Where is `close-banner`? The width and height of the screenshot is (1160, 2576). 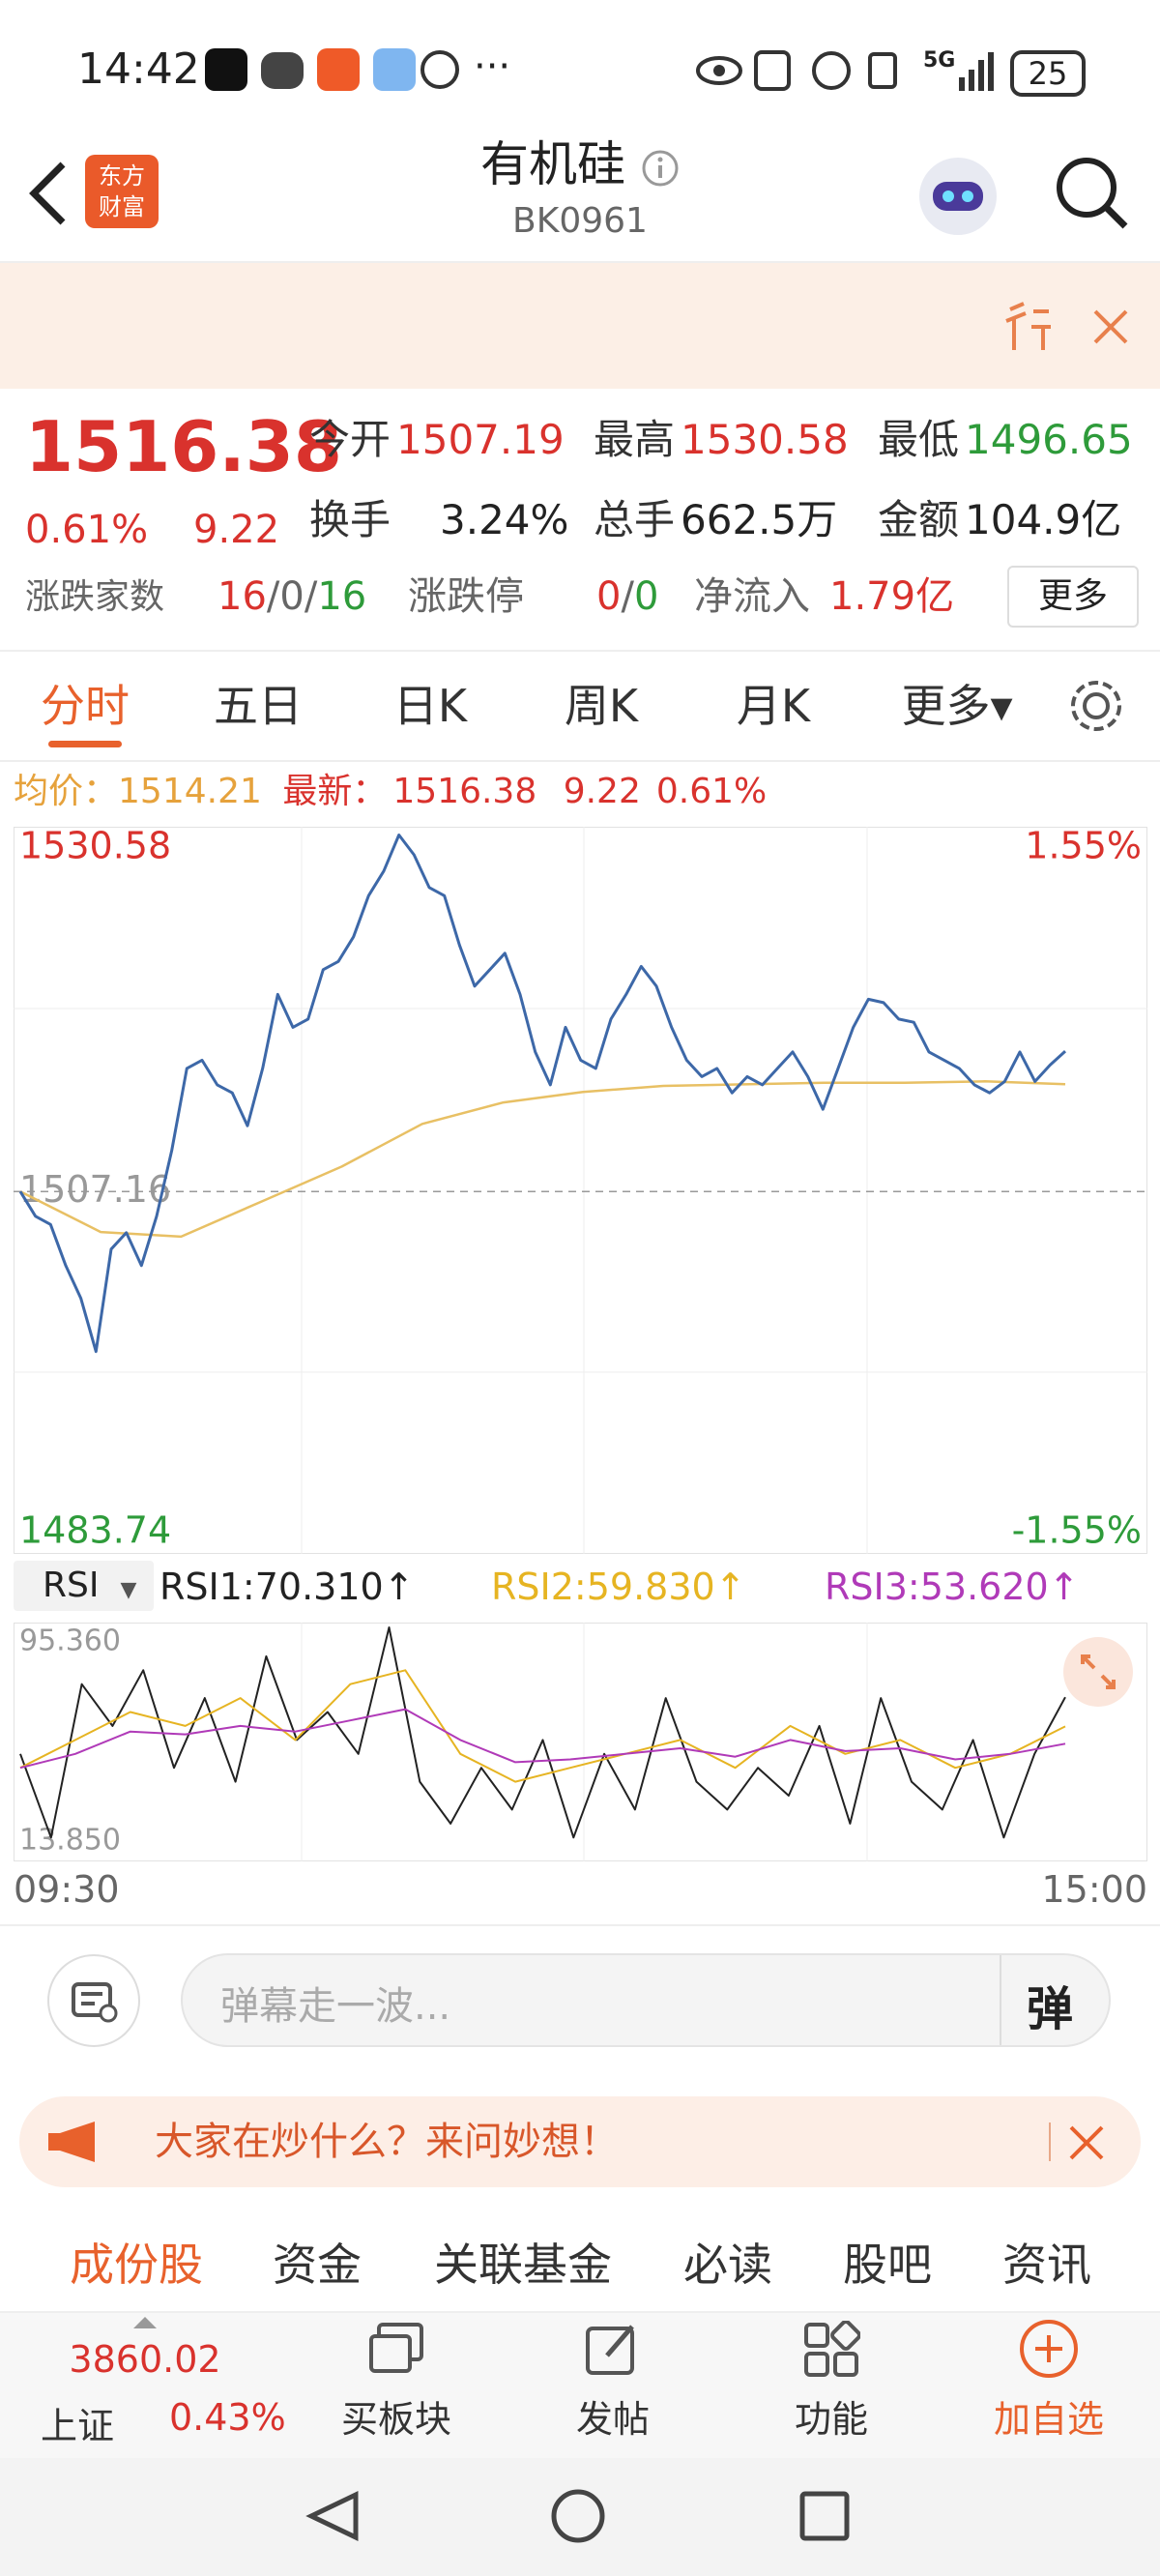 close-banner is located at coordinates (1086, 2142).